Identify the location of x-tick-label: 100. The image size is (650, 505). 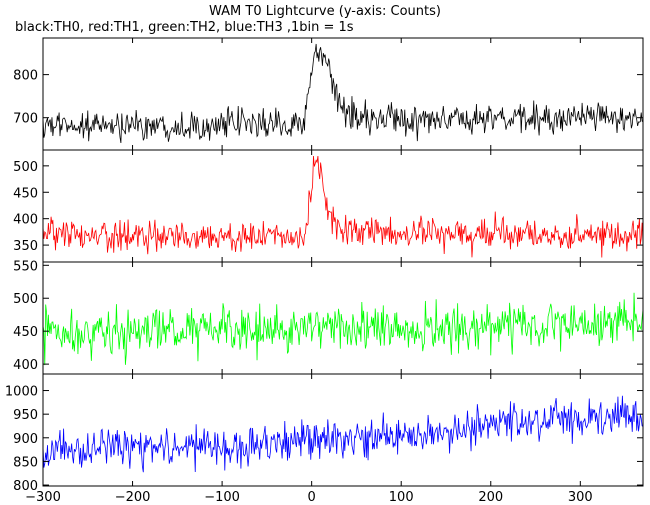
(401, 497).